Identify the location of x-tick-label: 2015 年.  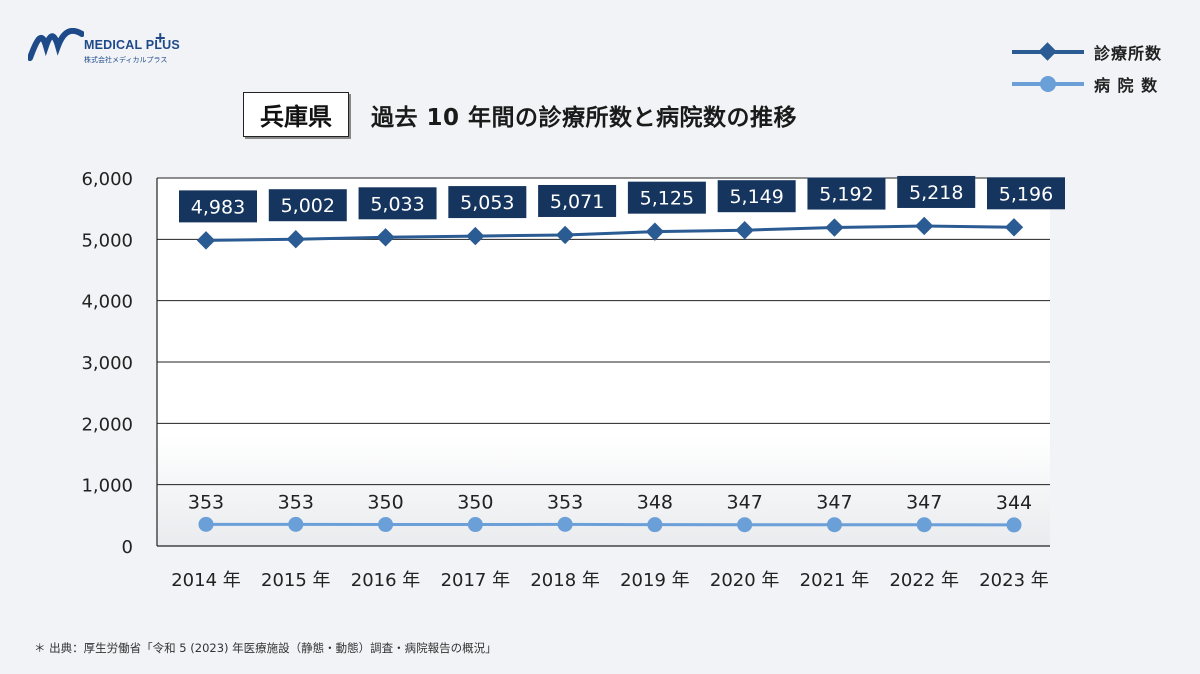
(296, 580).